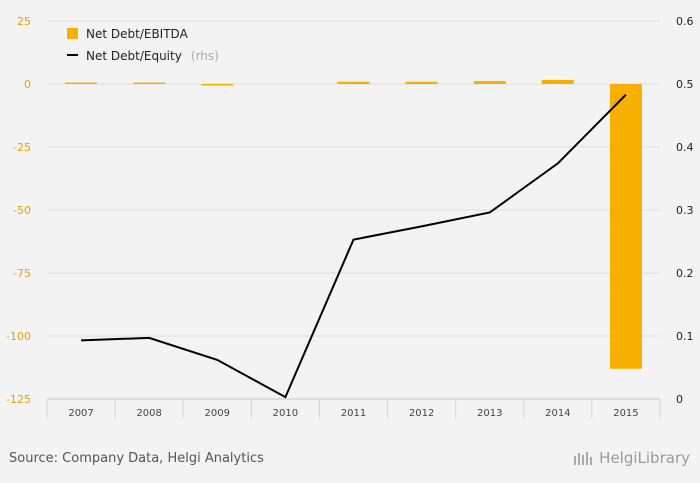  I want to click on legend-label-line-suffix: (rhs), so click(205, 56).